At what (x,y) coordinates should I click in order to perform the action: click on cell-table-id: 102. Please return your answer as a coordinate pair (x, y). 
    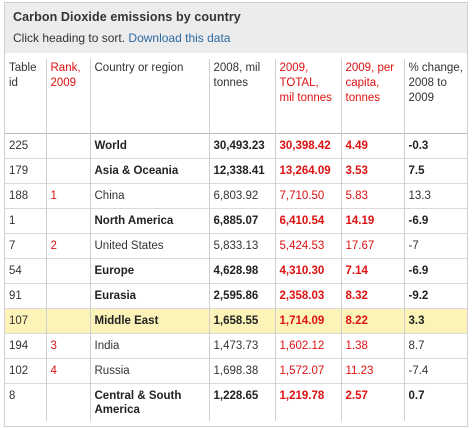
    Looking at the image, I should click on (19, 370).